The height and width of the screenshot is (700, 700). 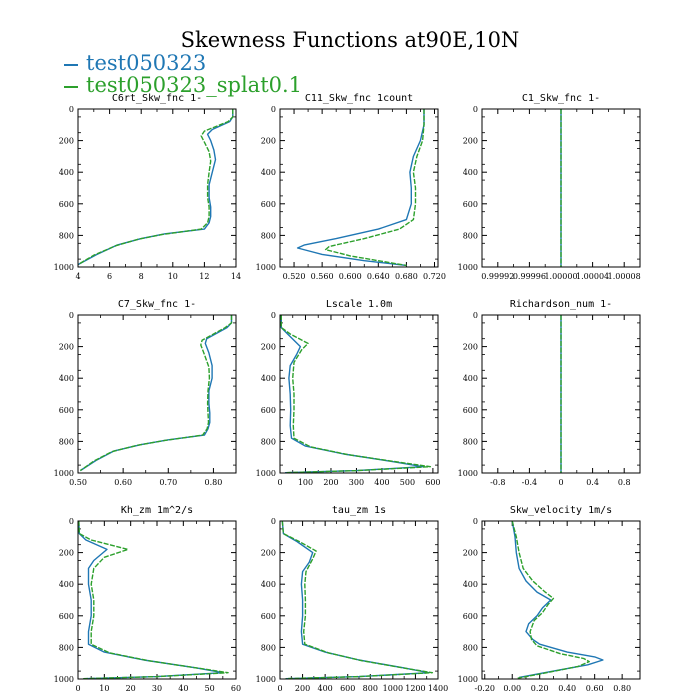 I want to click on subplot-title: Richardson_num 1-, so click(x=561, y=304).